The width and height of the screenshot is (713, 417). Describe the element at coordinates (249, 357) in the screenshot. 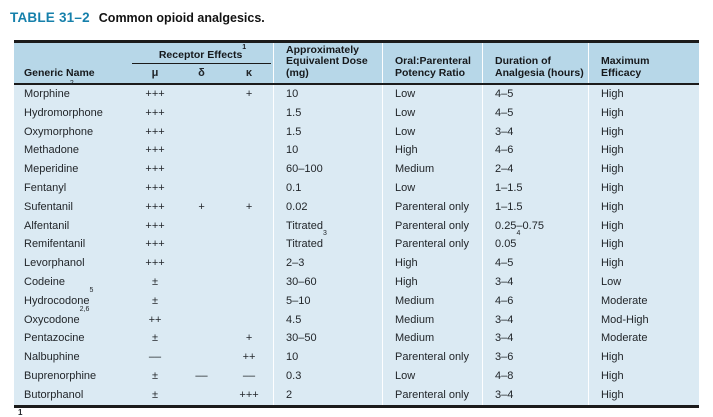

I see `cell-kappa: ++` at that location.